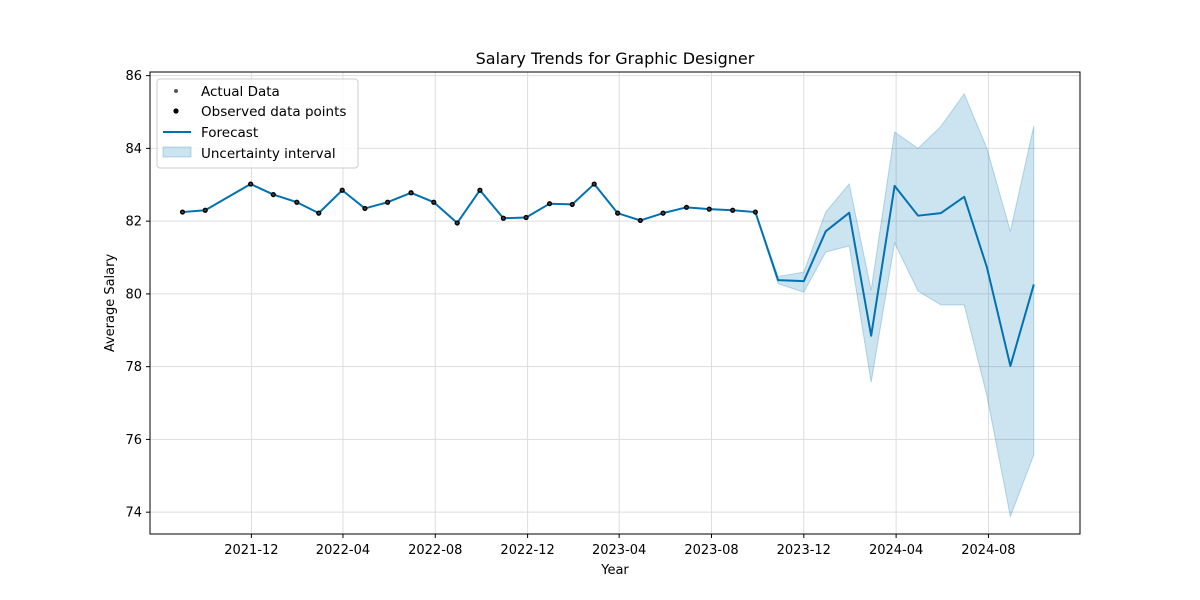 The image size is (1200, 600). What do you see at coordinates (133, 294) in the screenshot?
I see `y-tick-label: 80` at bounding box center [133, 294].